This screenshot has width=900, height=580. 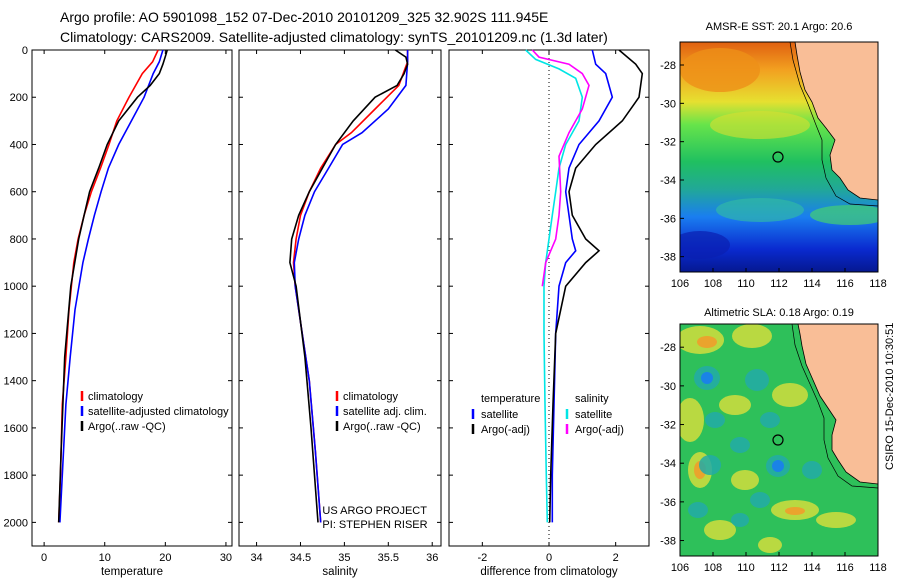 I want to click on series-line-temperature-argo-adj-, so click(x=596, y=286).